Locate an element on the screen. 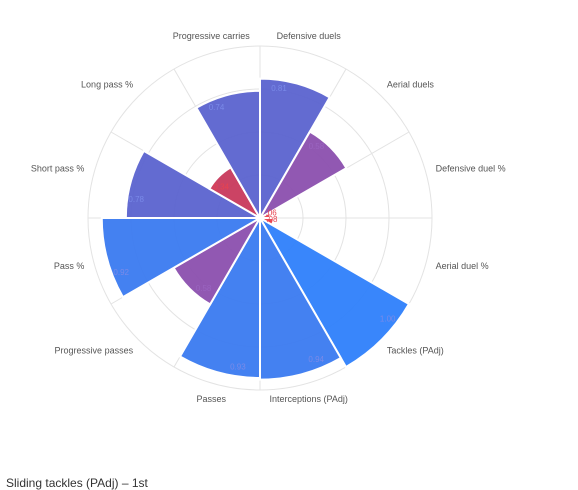 The image size is (578, 490). category-label-progressive-carries: Progressive carries is located at coordinates (212, 36).